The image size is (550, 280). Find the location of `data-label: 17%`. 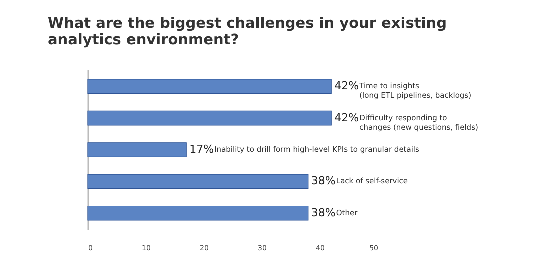

data-label: 17% is located at coordinates (202, 149).